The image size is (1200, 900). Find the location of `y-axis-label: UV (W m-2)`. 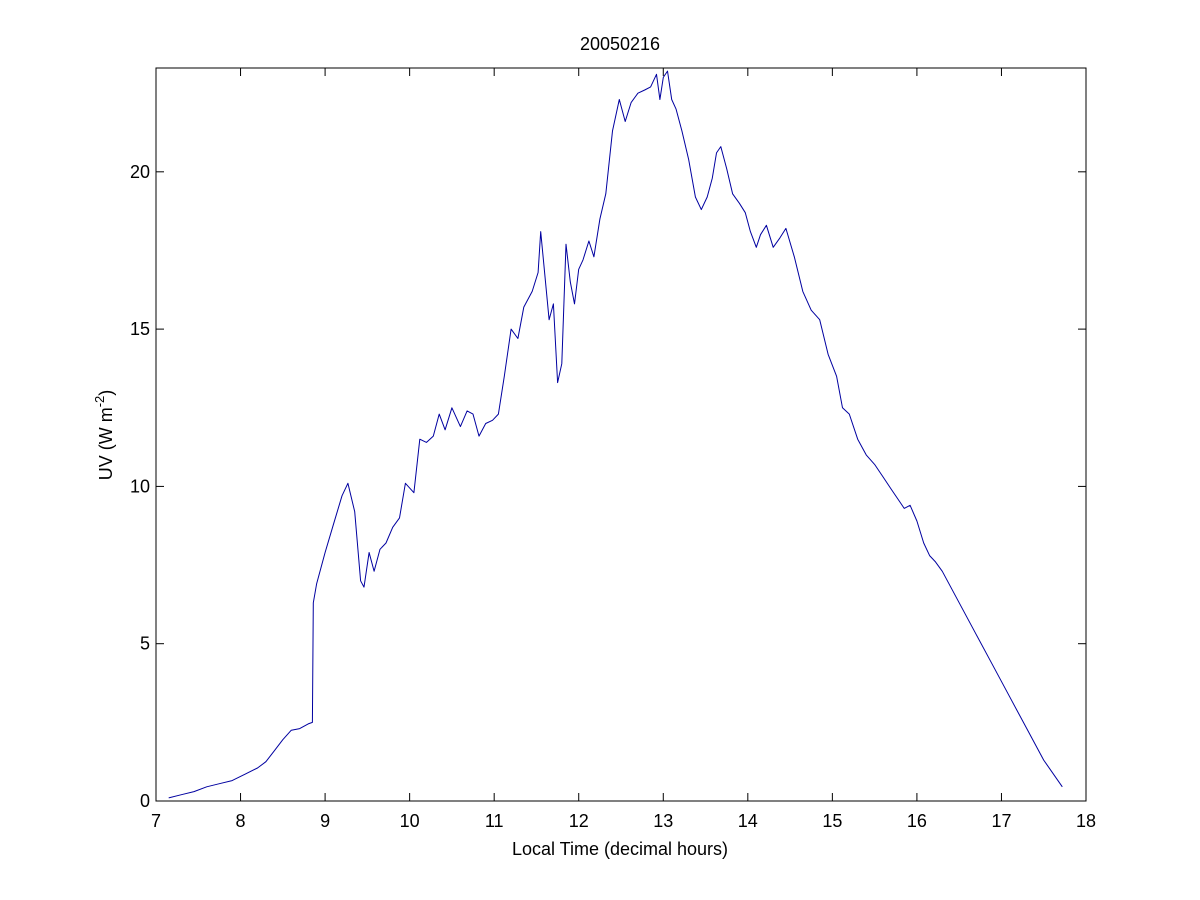

y-axis-label: UV (W m-2) is located at coordinates (104, 435).